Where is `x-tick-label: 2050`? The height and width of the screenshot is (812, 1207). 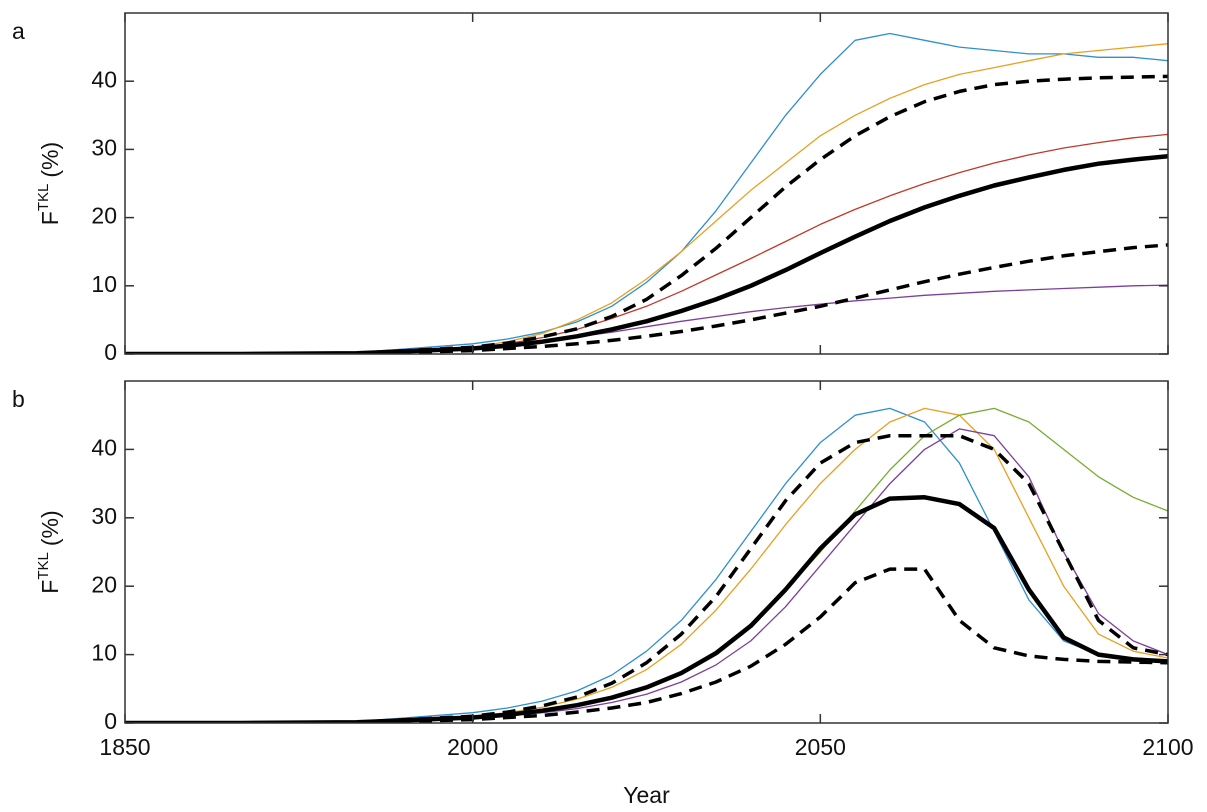 x-tick-label: 2050 is located at coordinates (820, 747).